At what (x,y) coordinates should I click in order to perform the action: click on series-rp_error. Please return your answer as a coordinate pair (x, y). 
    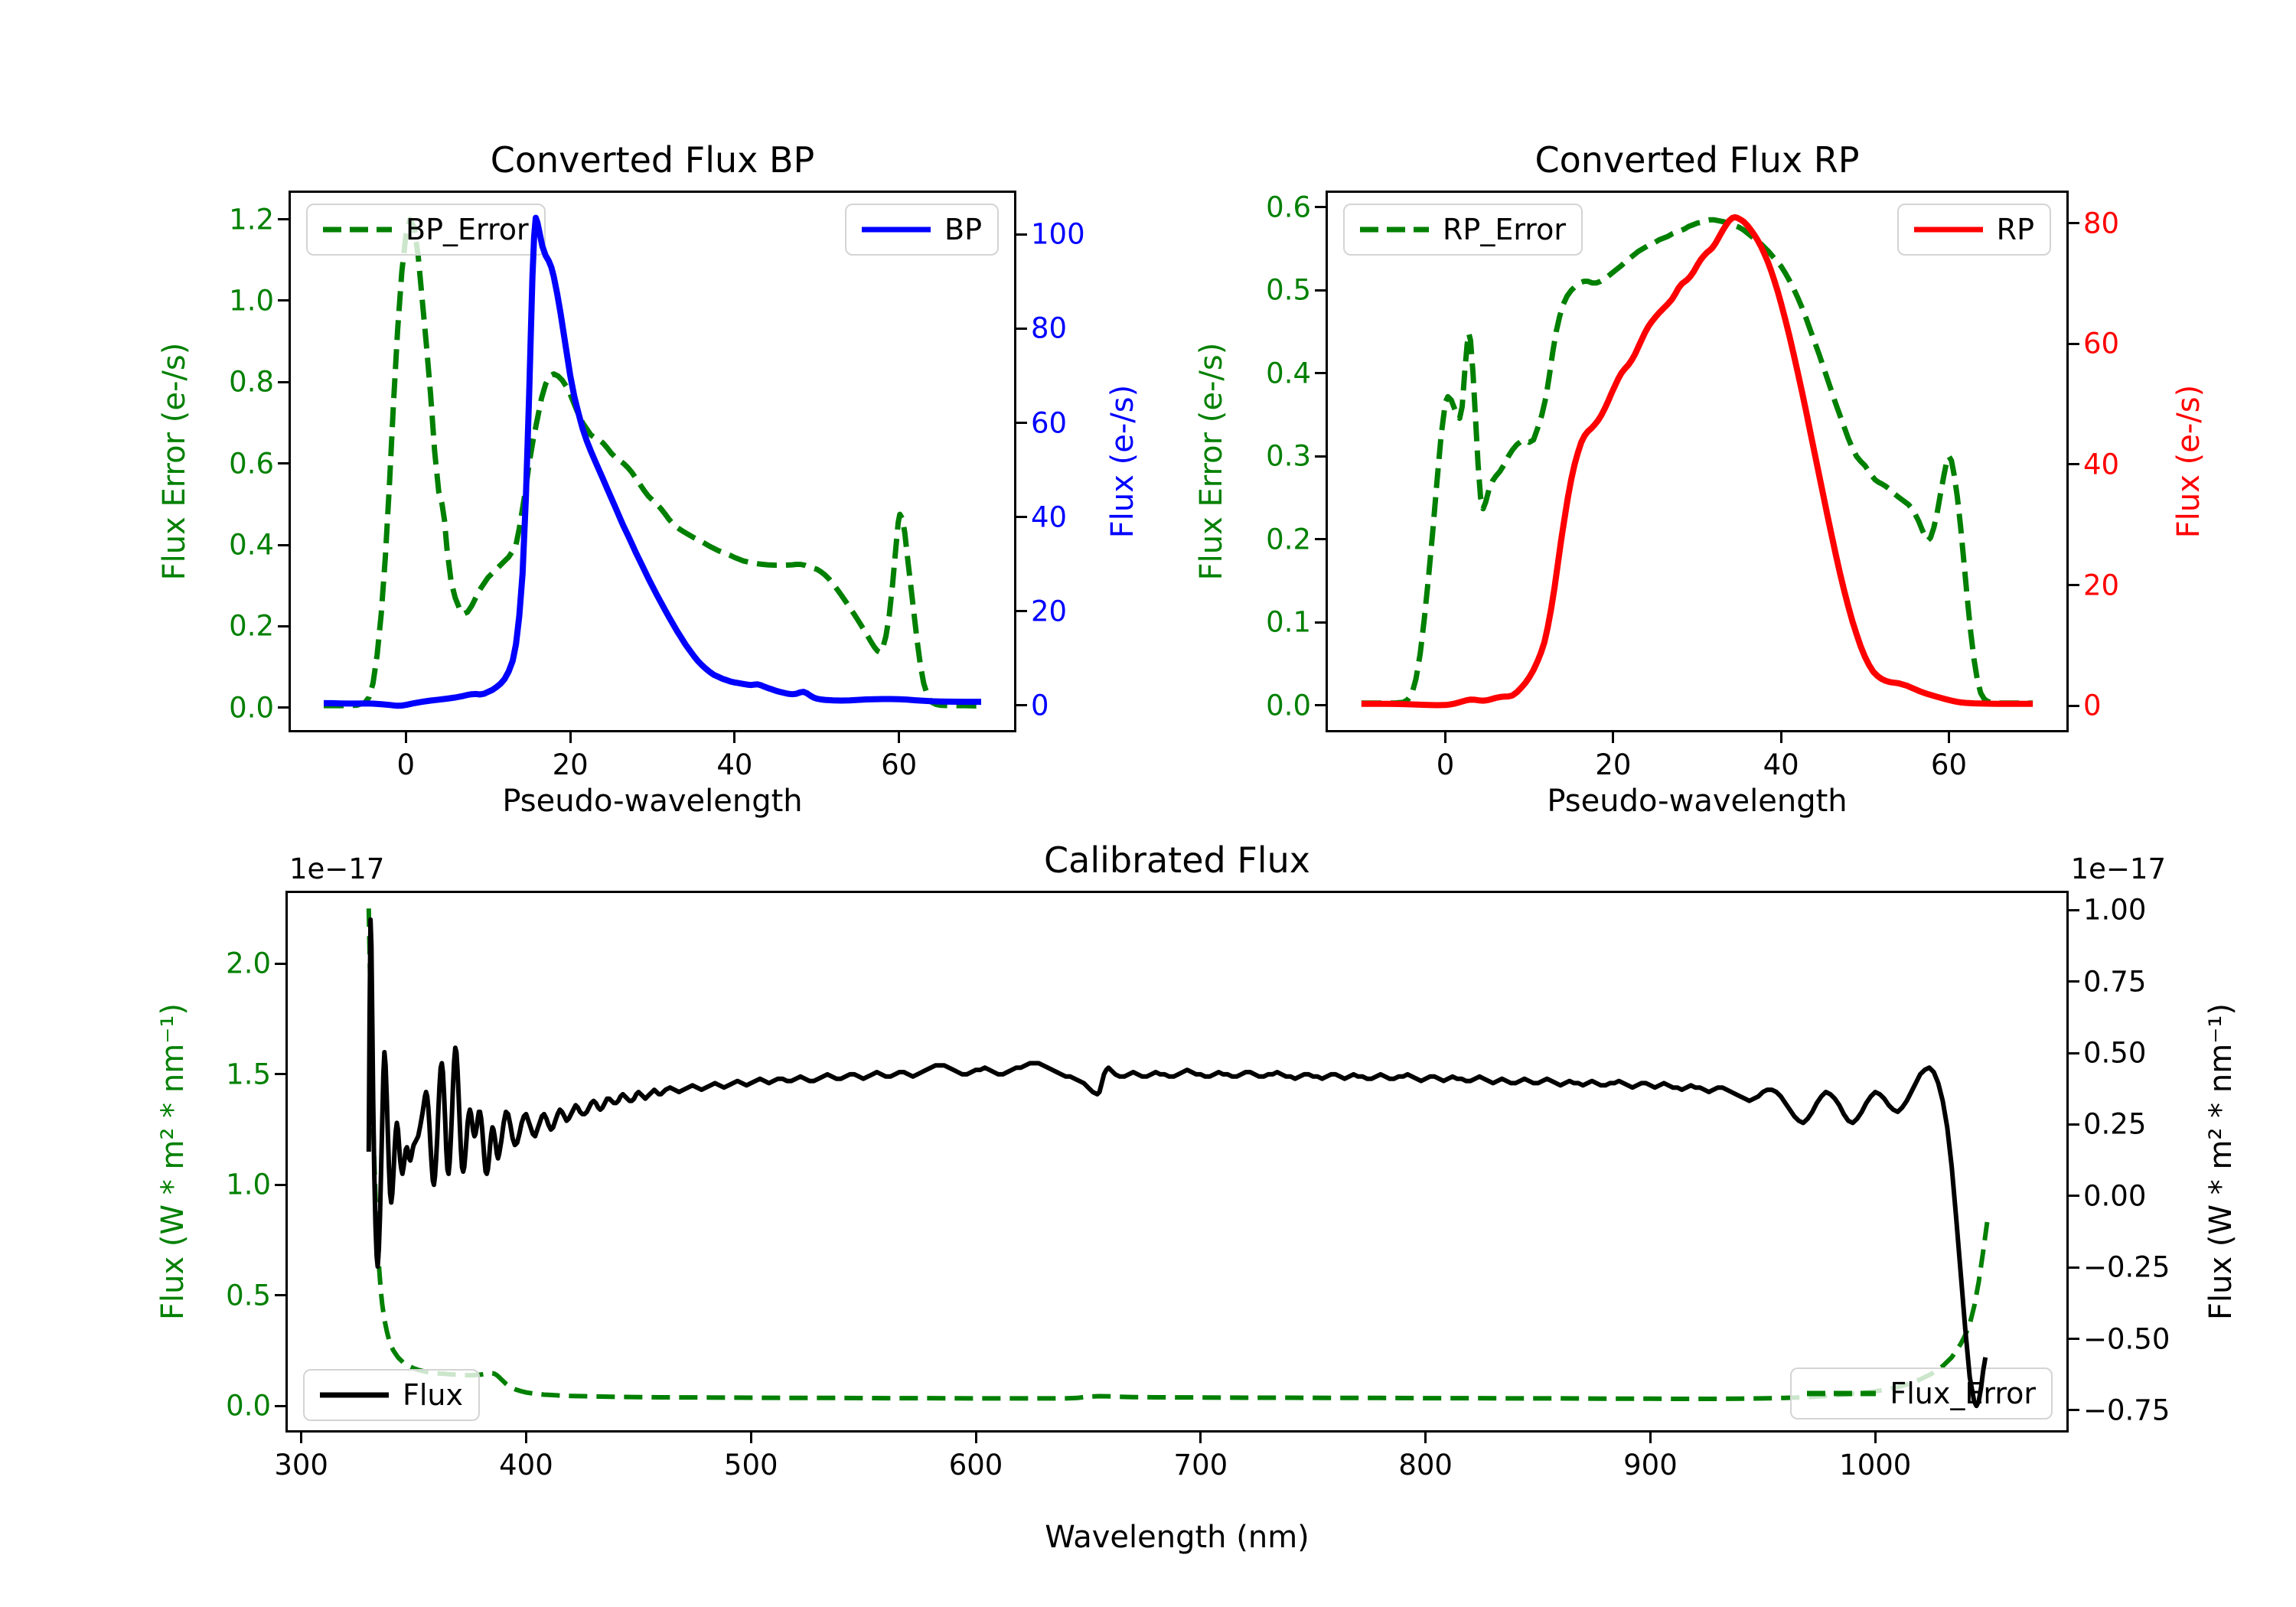
    Looking at the image, I should click on (1697, 461).